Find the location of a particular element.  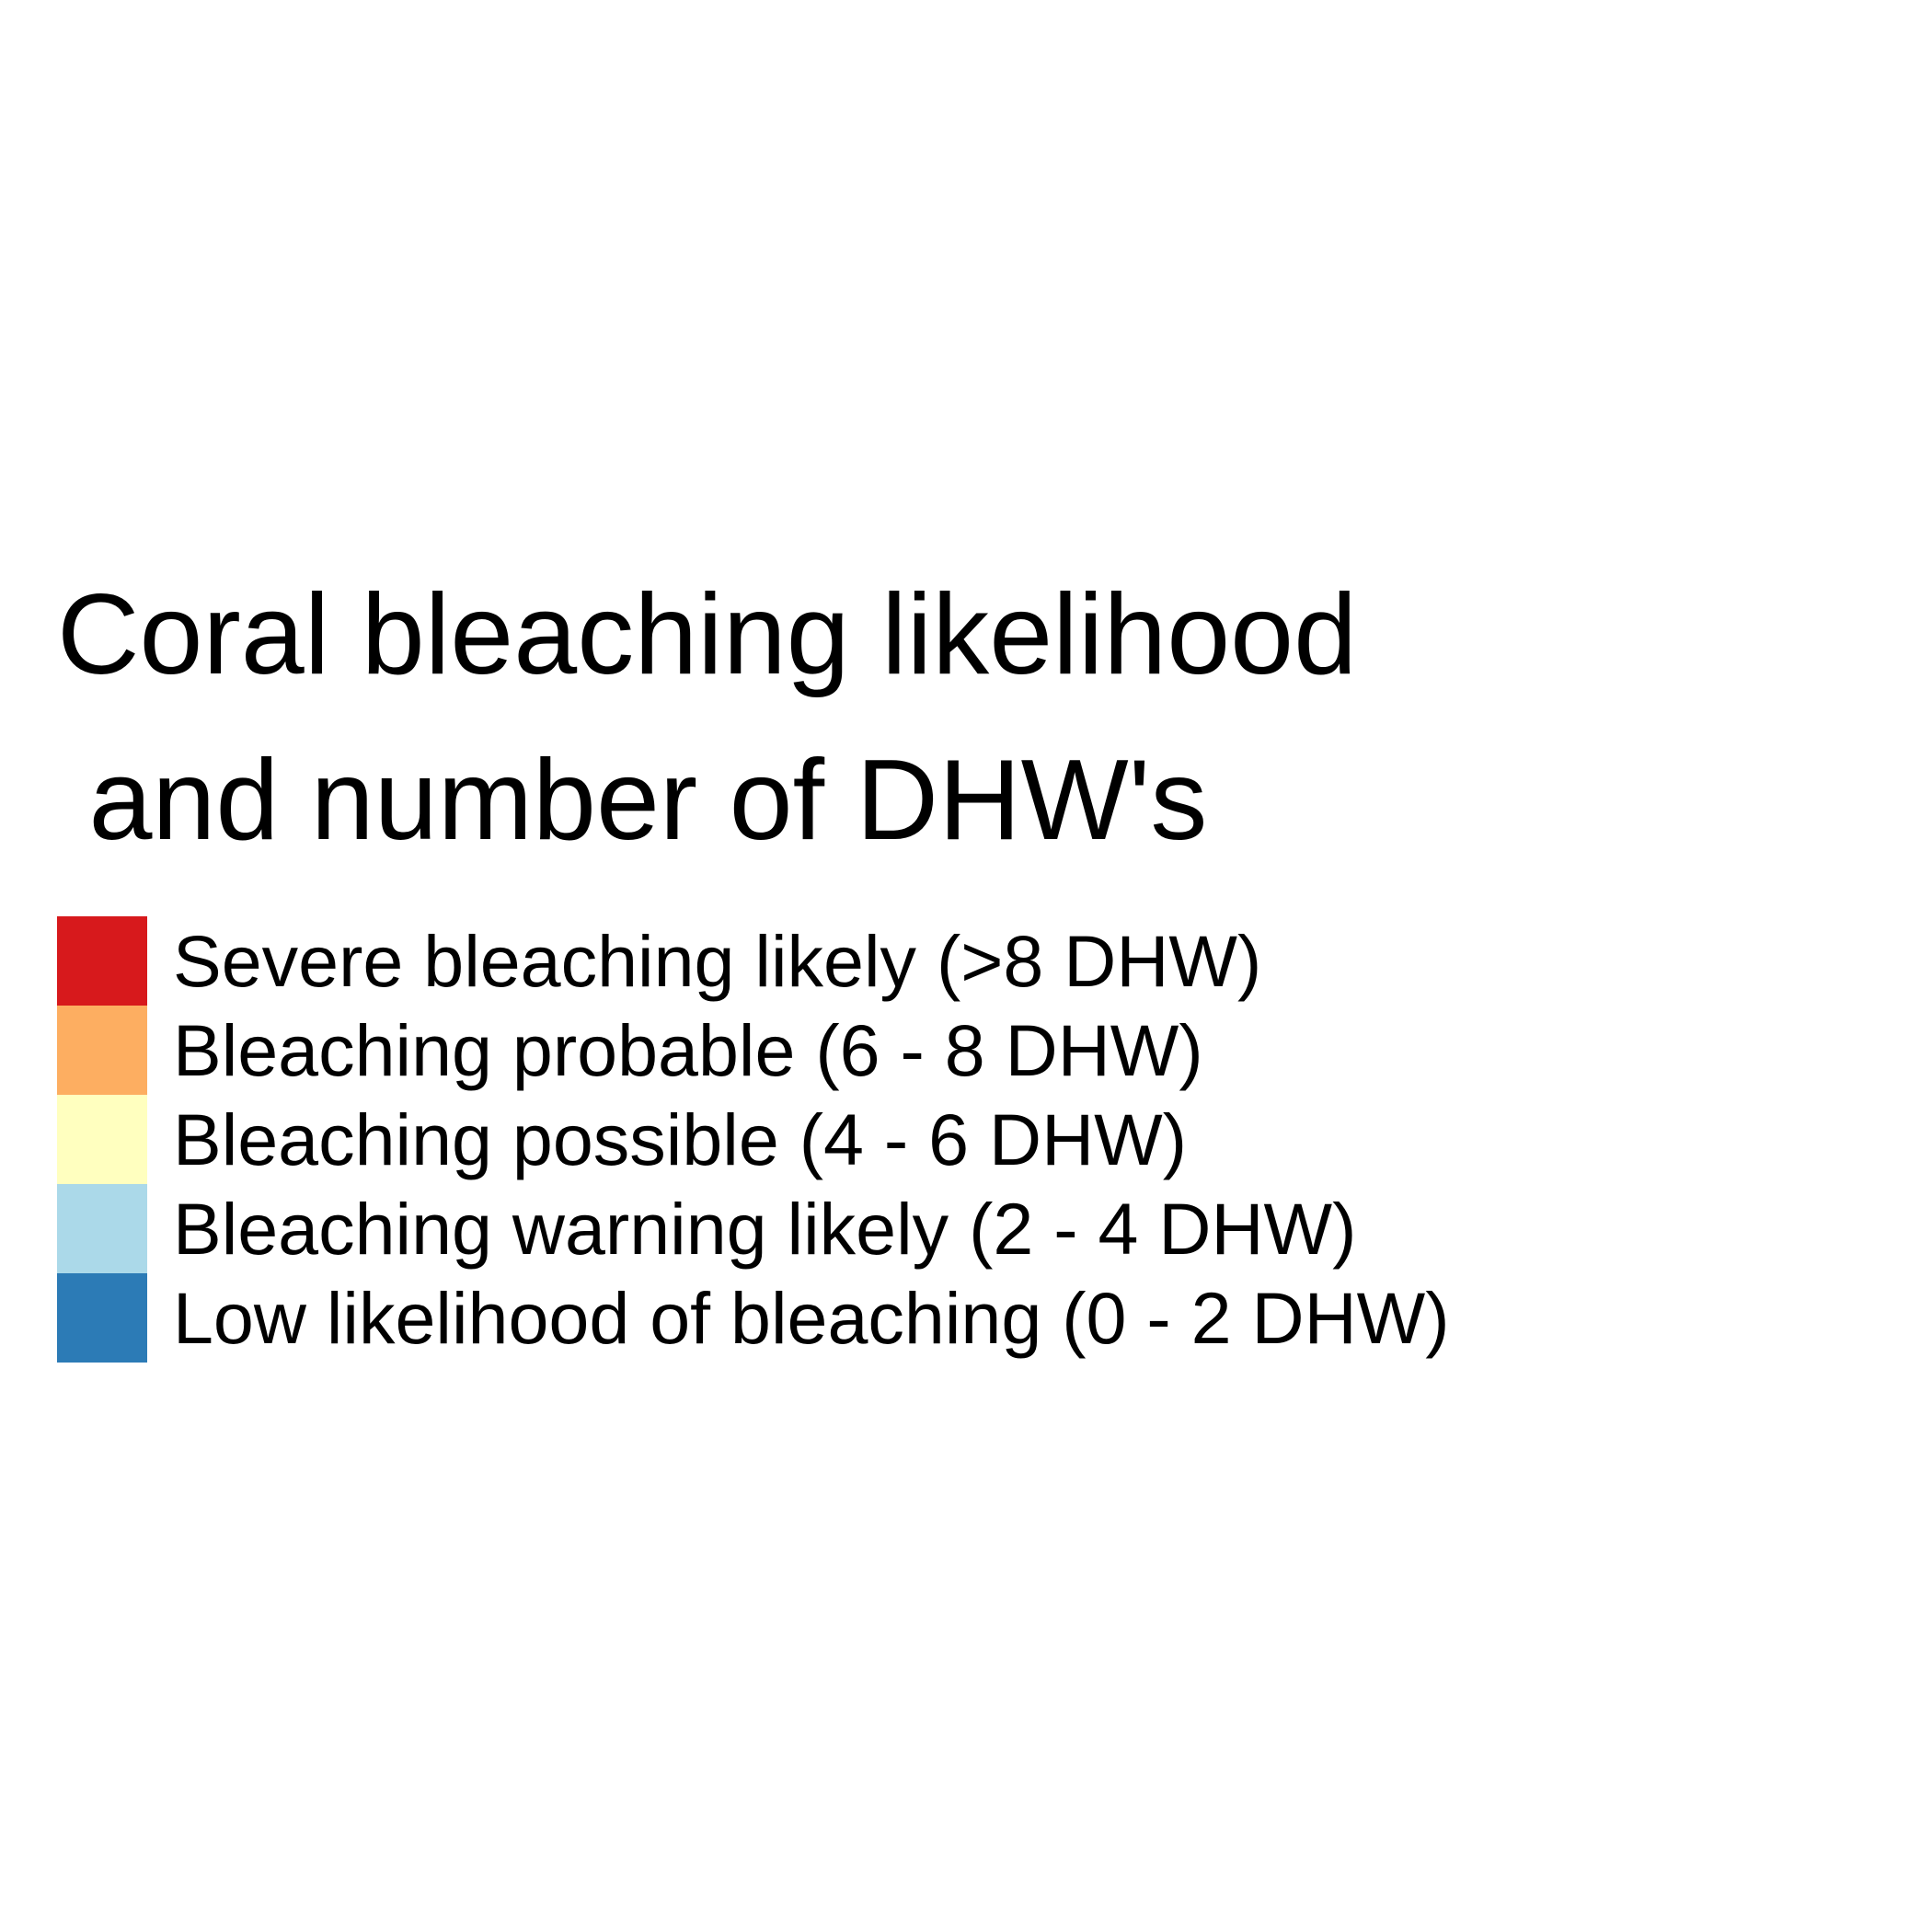

legend-label-severe: Severe bleaching likely (>8 DHW) is located at coordinates (717, 961).